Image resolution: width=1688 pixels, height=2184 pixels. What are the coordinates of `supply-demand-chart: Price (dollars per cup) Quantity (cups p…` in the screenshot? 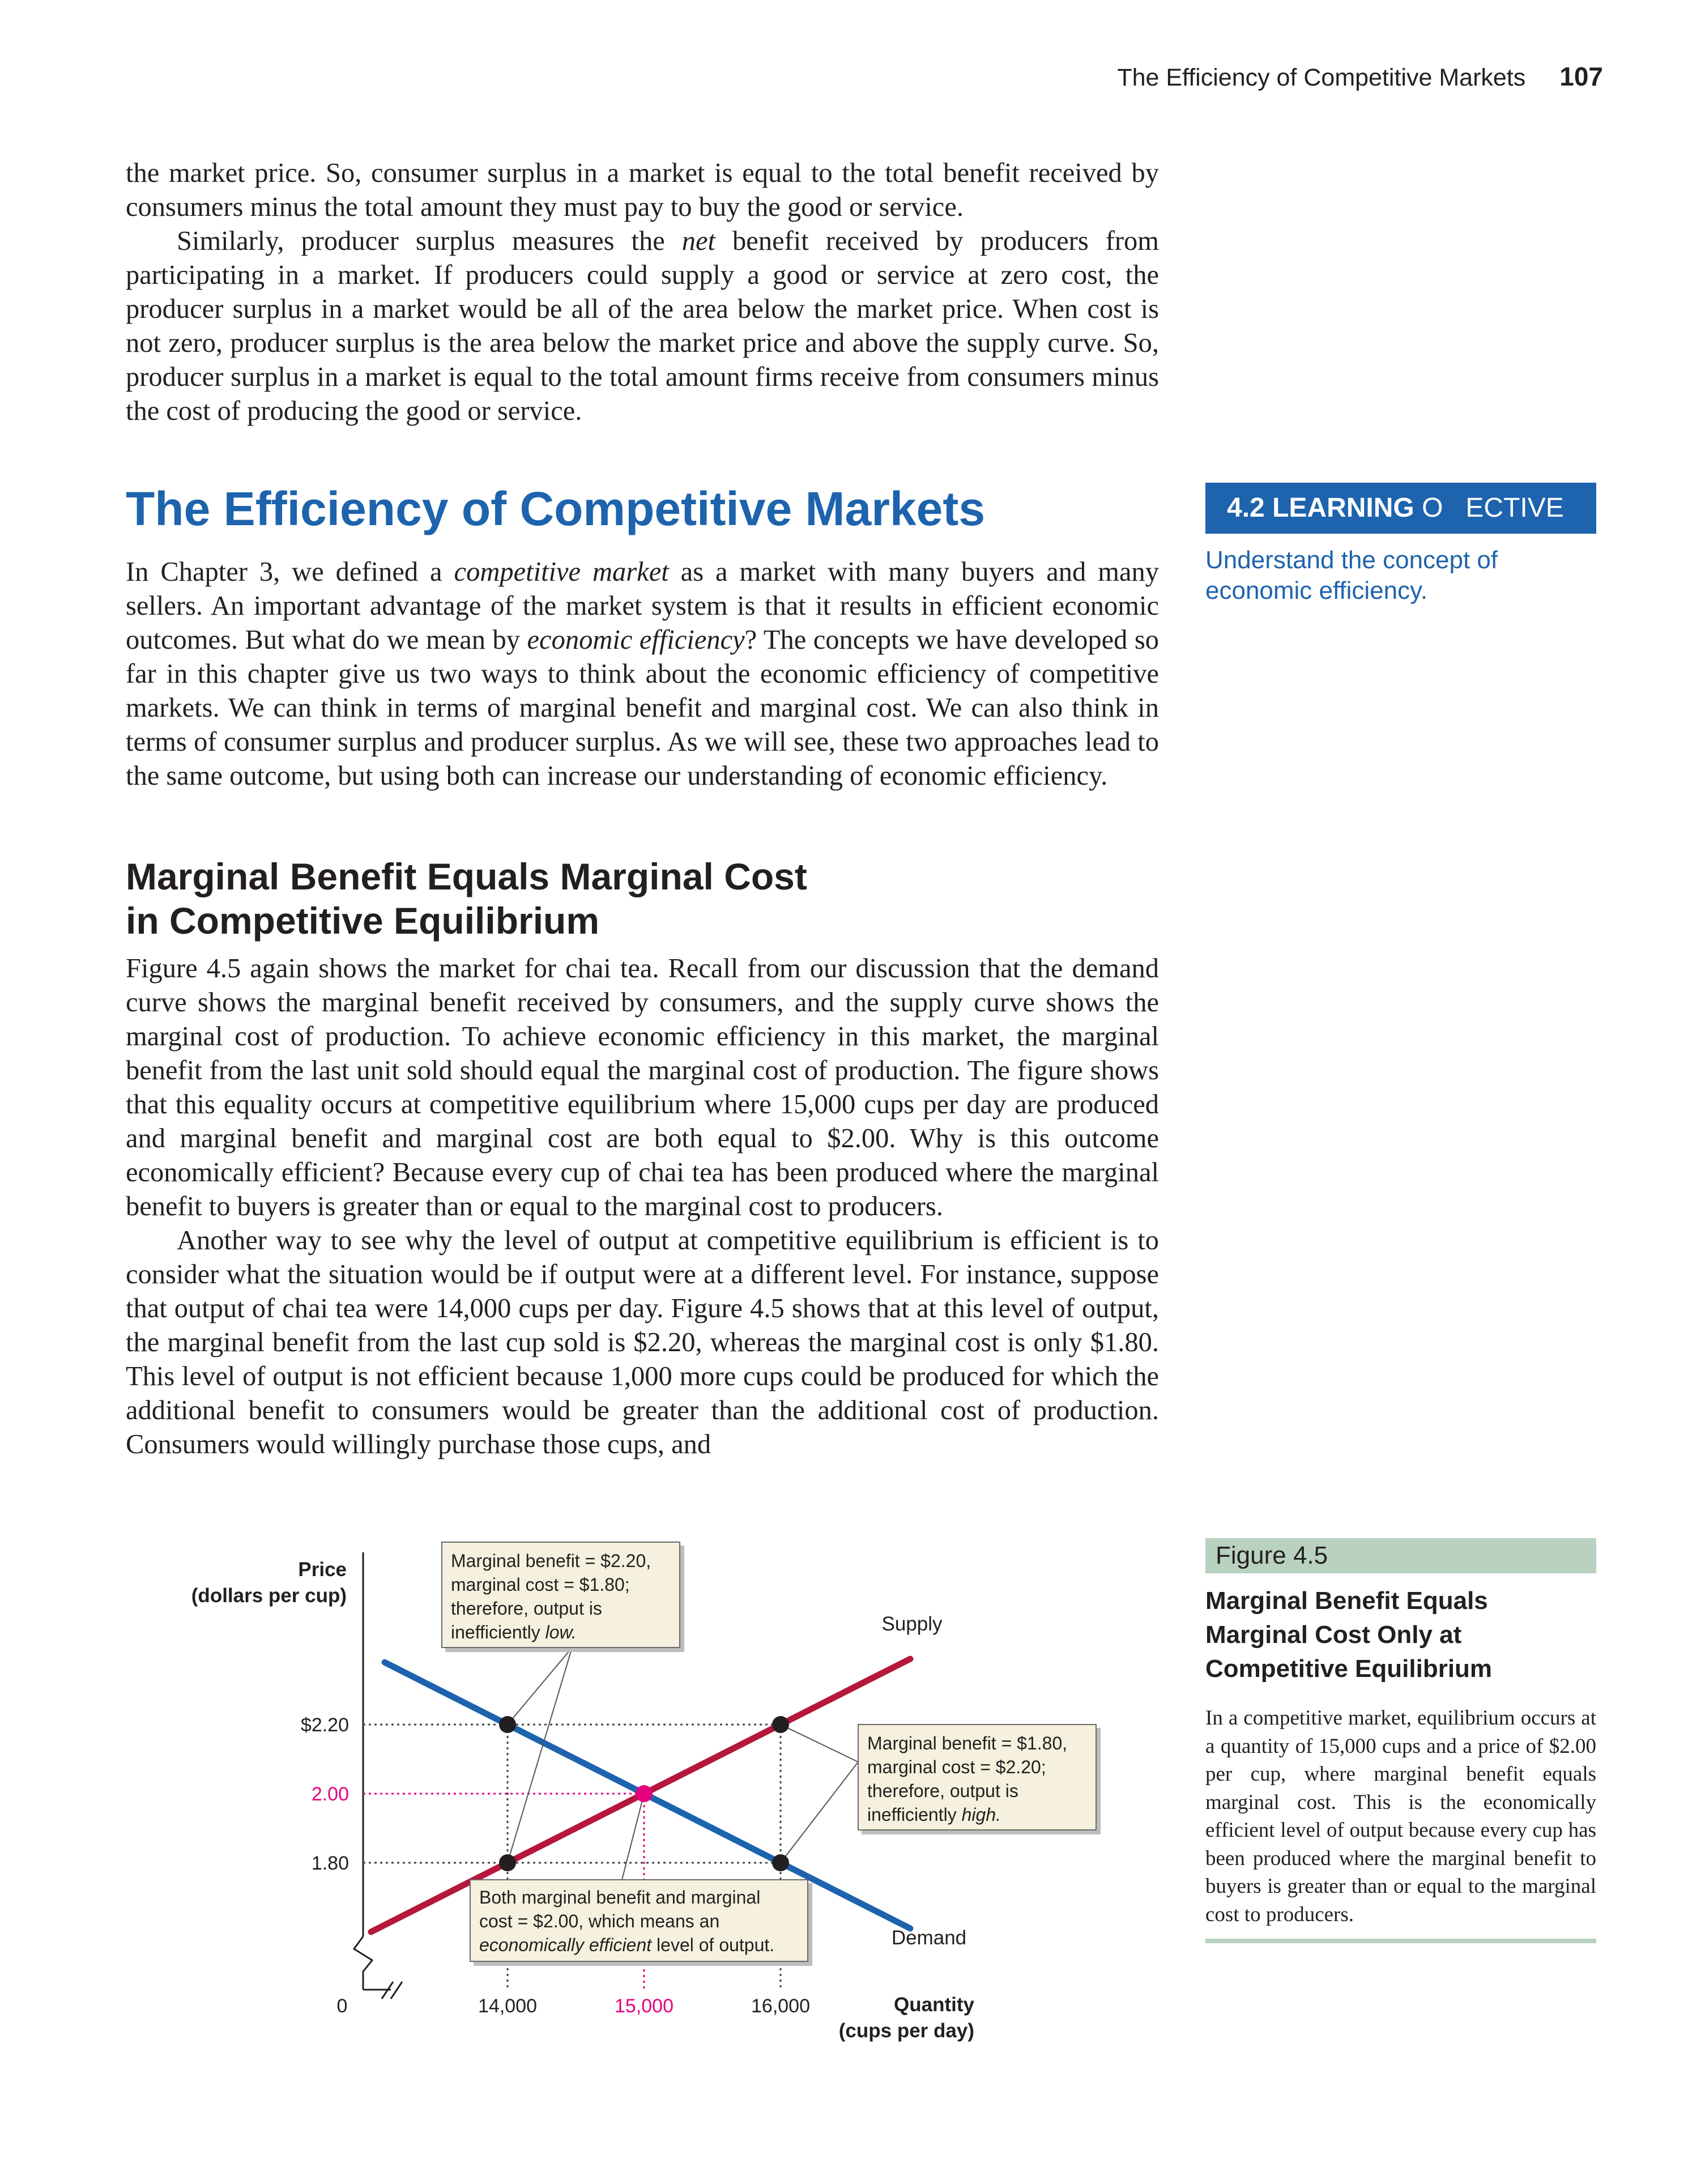 It's located at (644, 1792).